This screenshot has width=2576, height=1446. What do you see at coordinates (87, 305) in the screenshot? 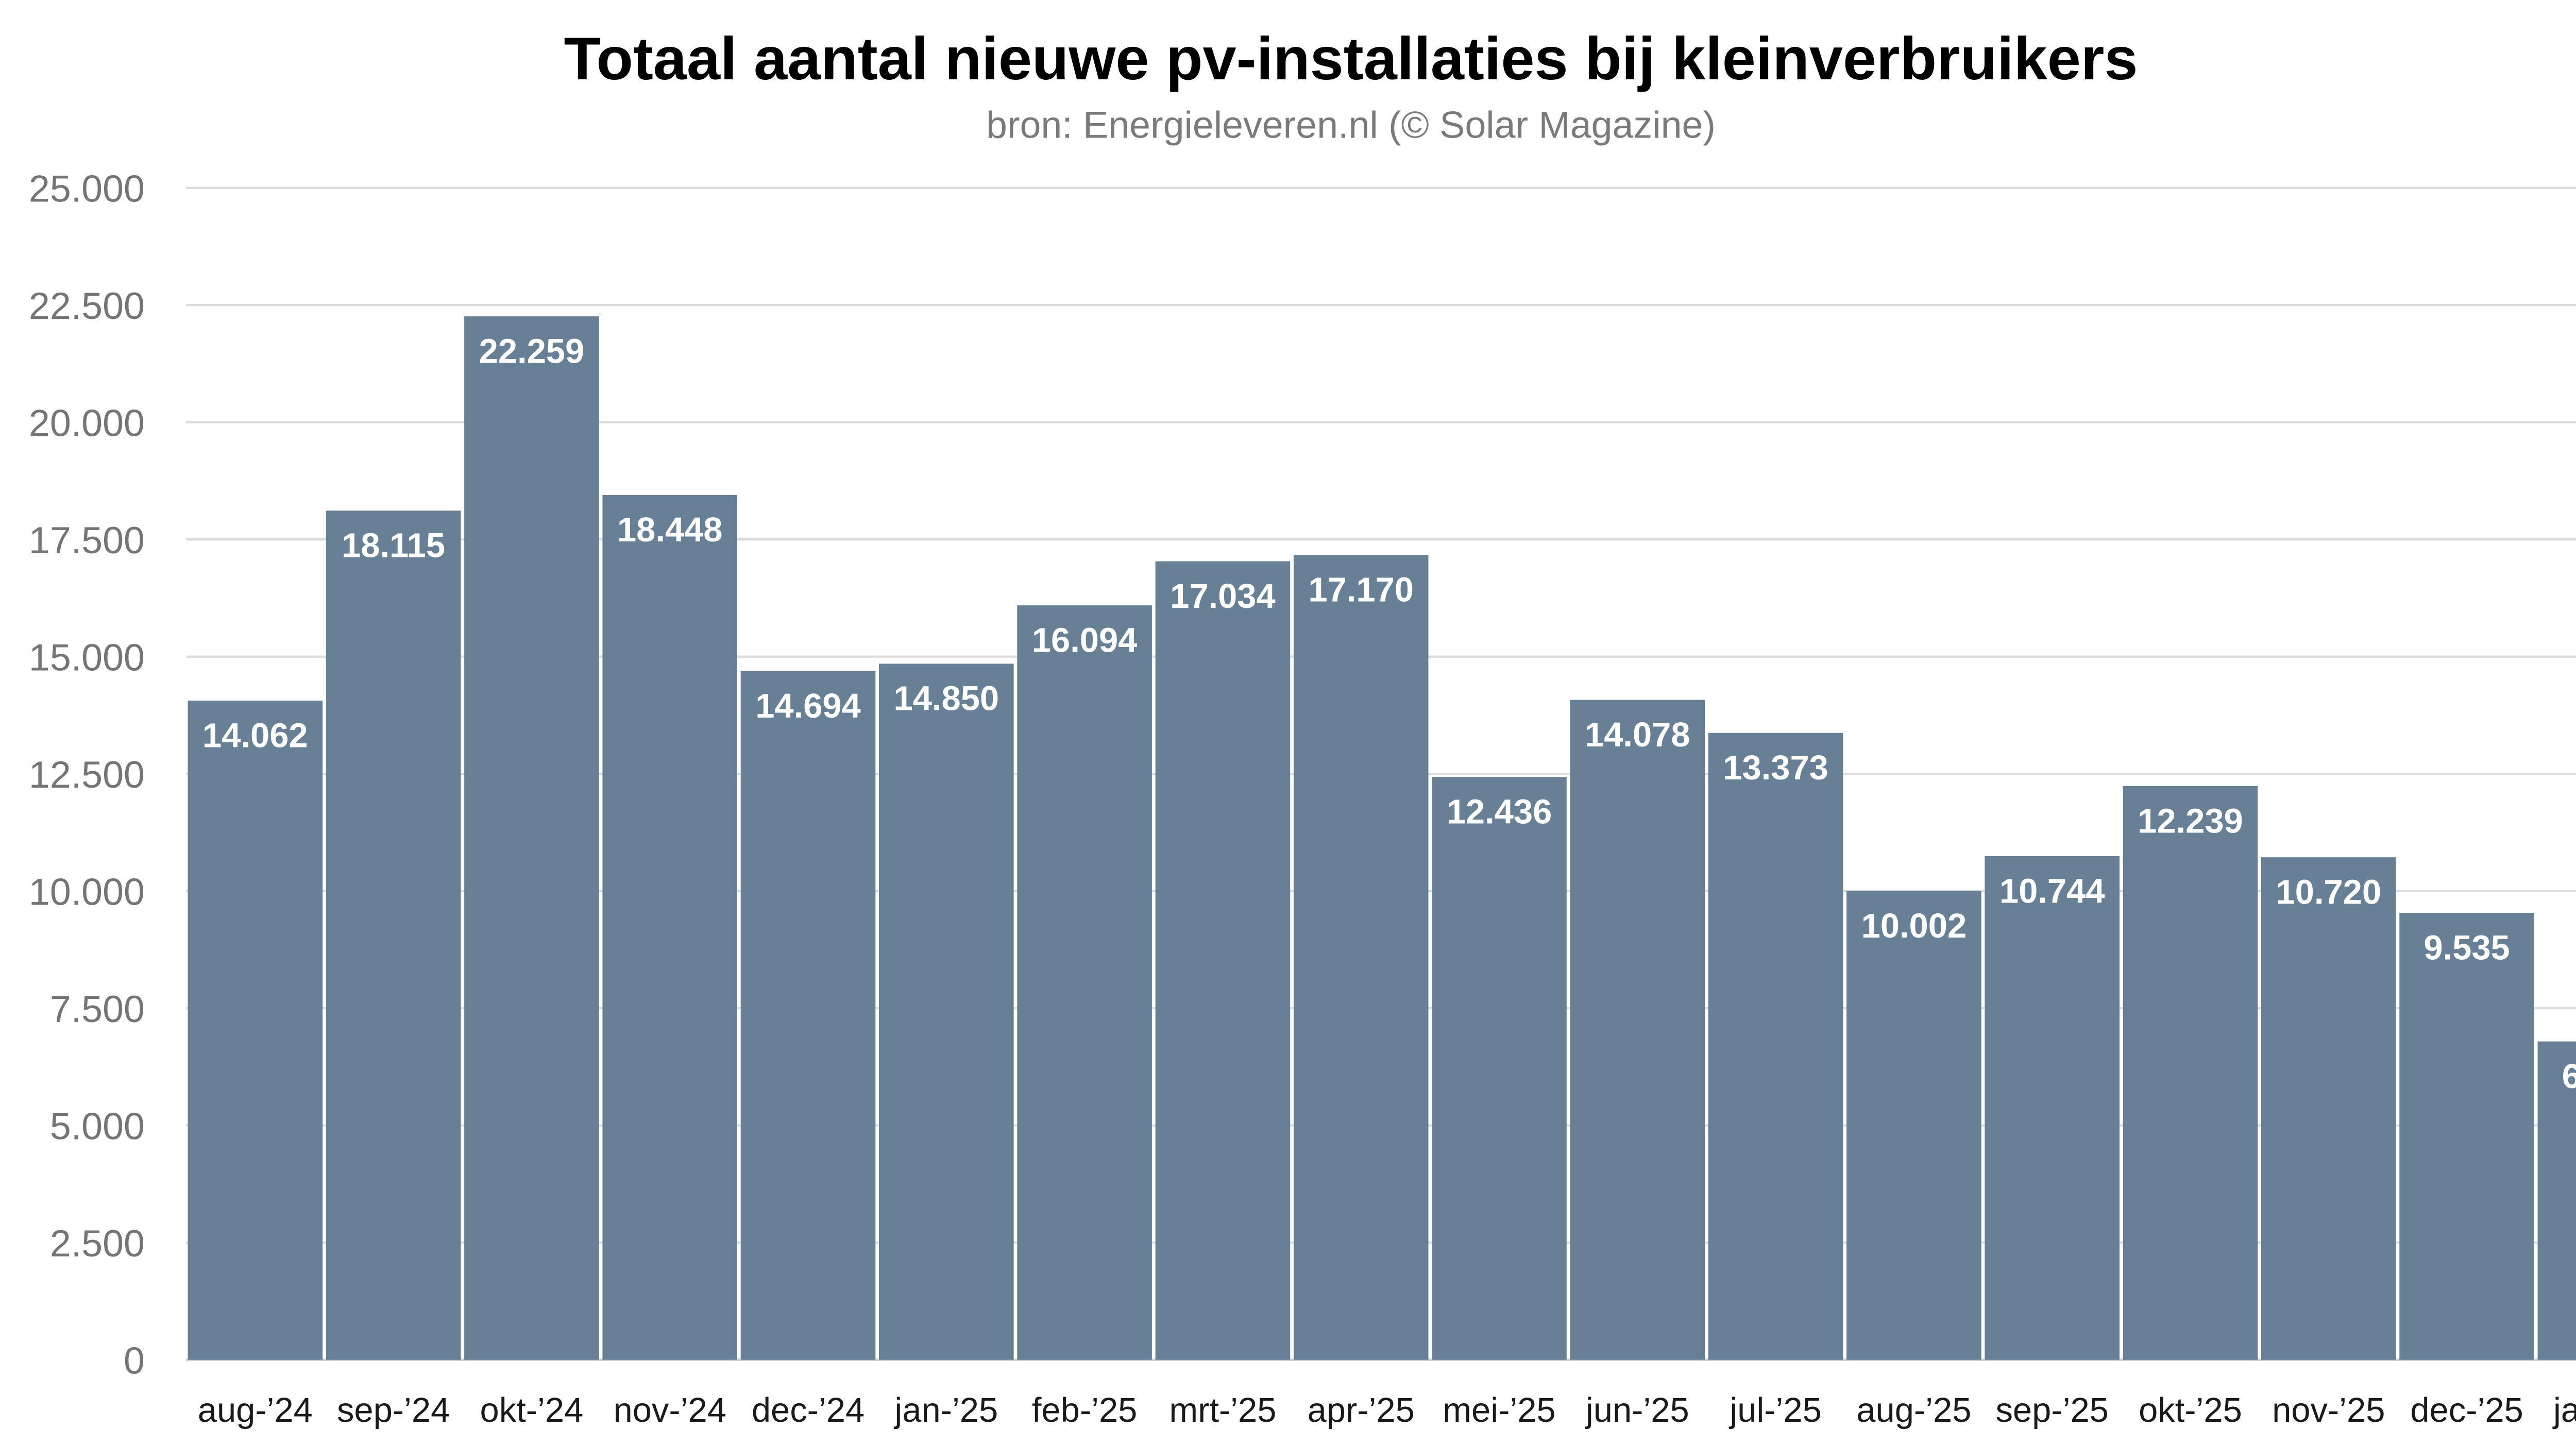
I see `y-tick-label: 22.500` at bounding box center [87, 305].